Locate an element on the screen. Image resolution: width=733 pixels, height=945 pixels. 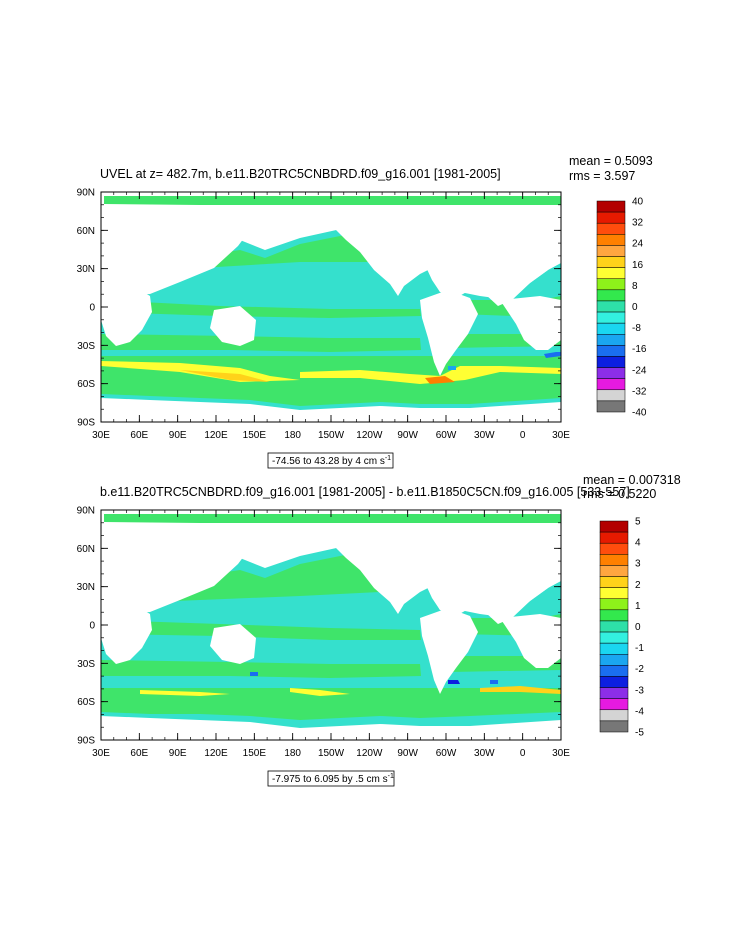
upper-land-australia is located at coordinates (233, 326).